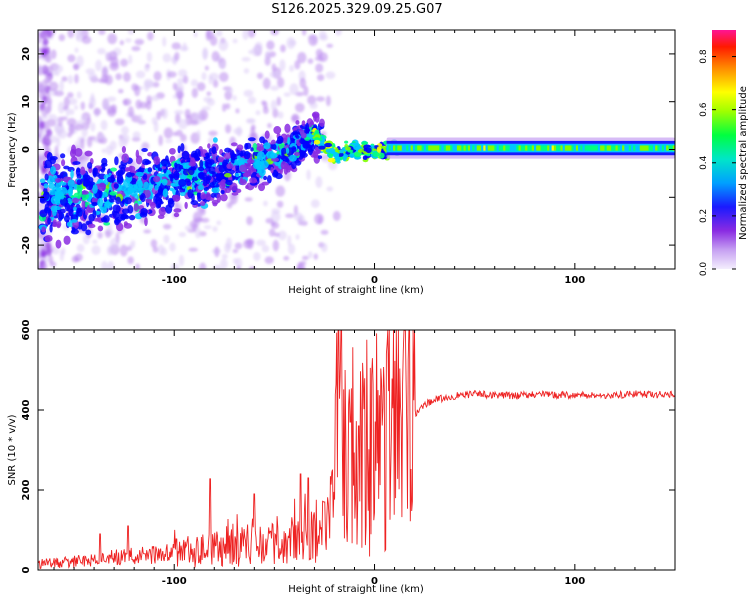 This screenshot has height=604, width=750. I want to click on spectrogram-x-tick-label: -100, so click(174, 280).